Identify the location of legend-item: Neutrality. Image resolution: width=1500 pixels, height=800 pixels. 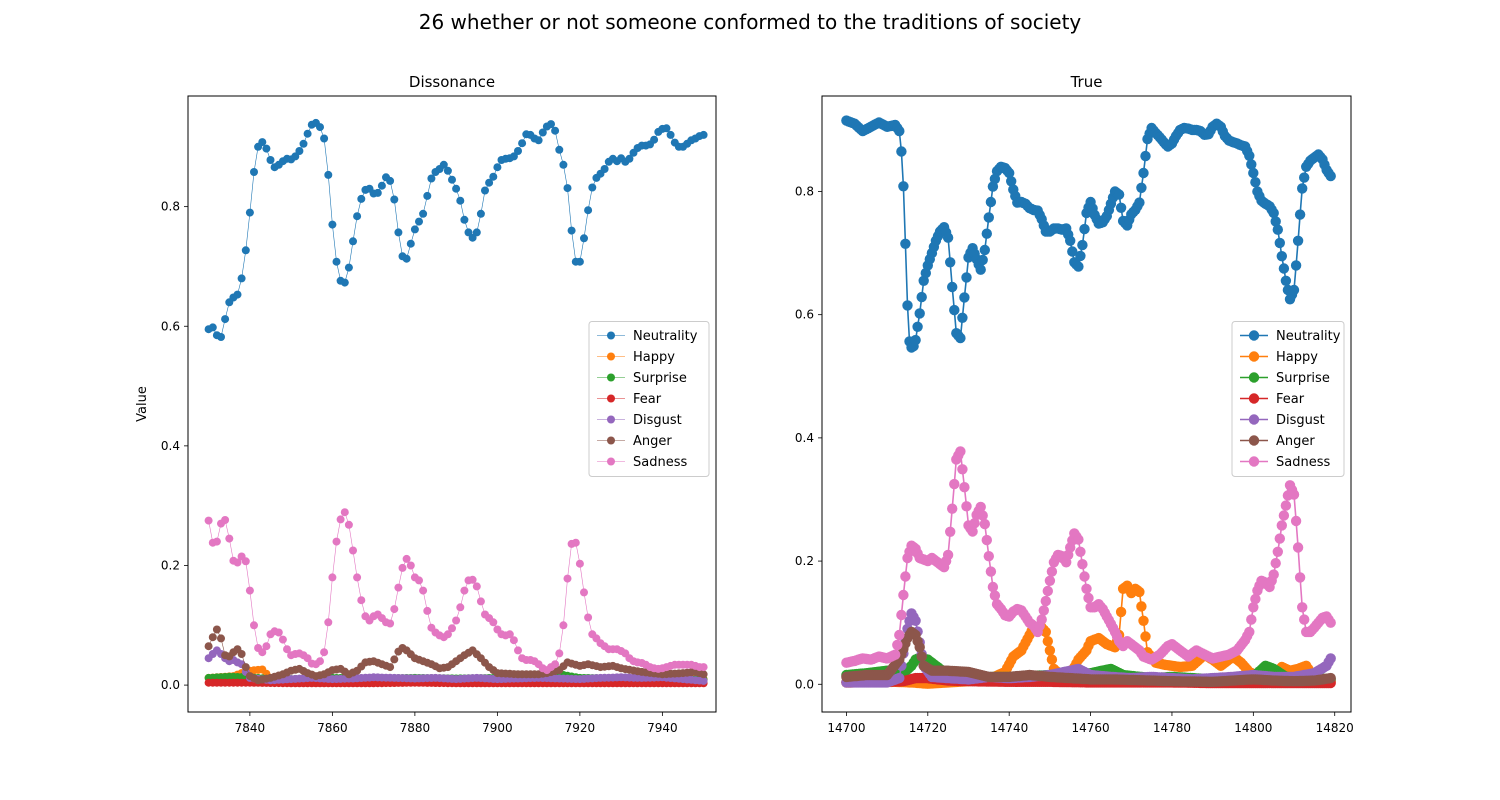
(1290, 336).